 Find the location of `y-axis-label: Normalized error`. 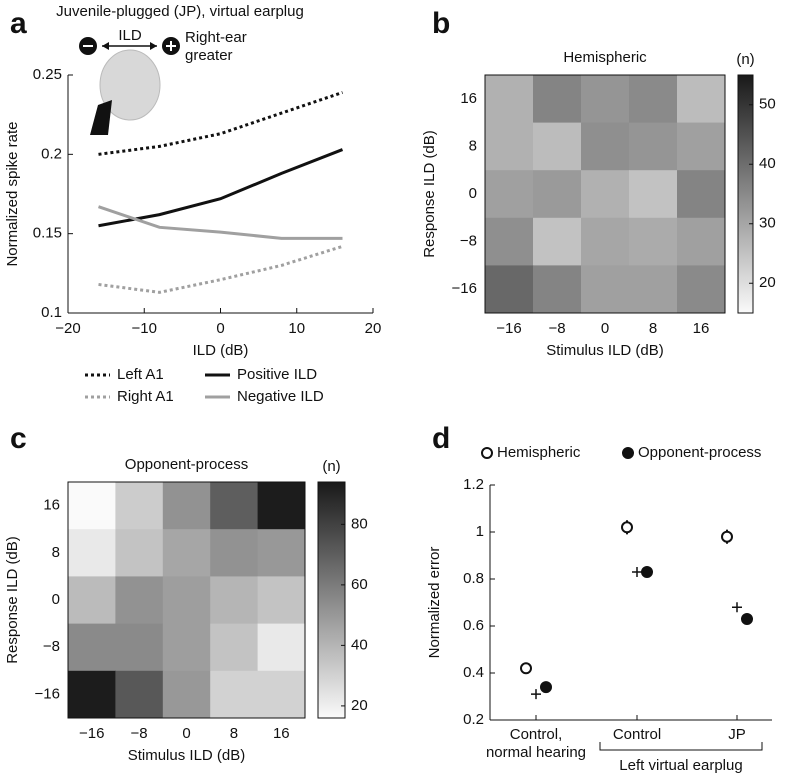

y-axis-label: Normalized error is located at coordinates (434, 603).